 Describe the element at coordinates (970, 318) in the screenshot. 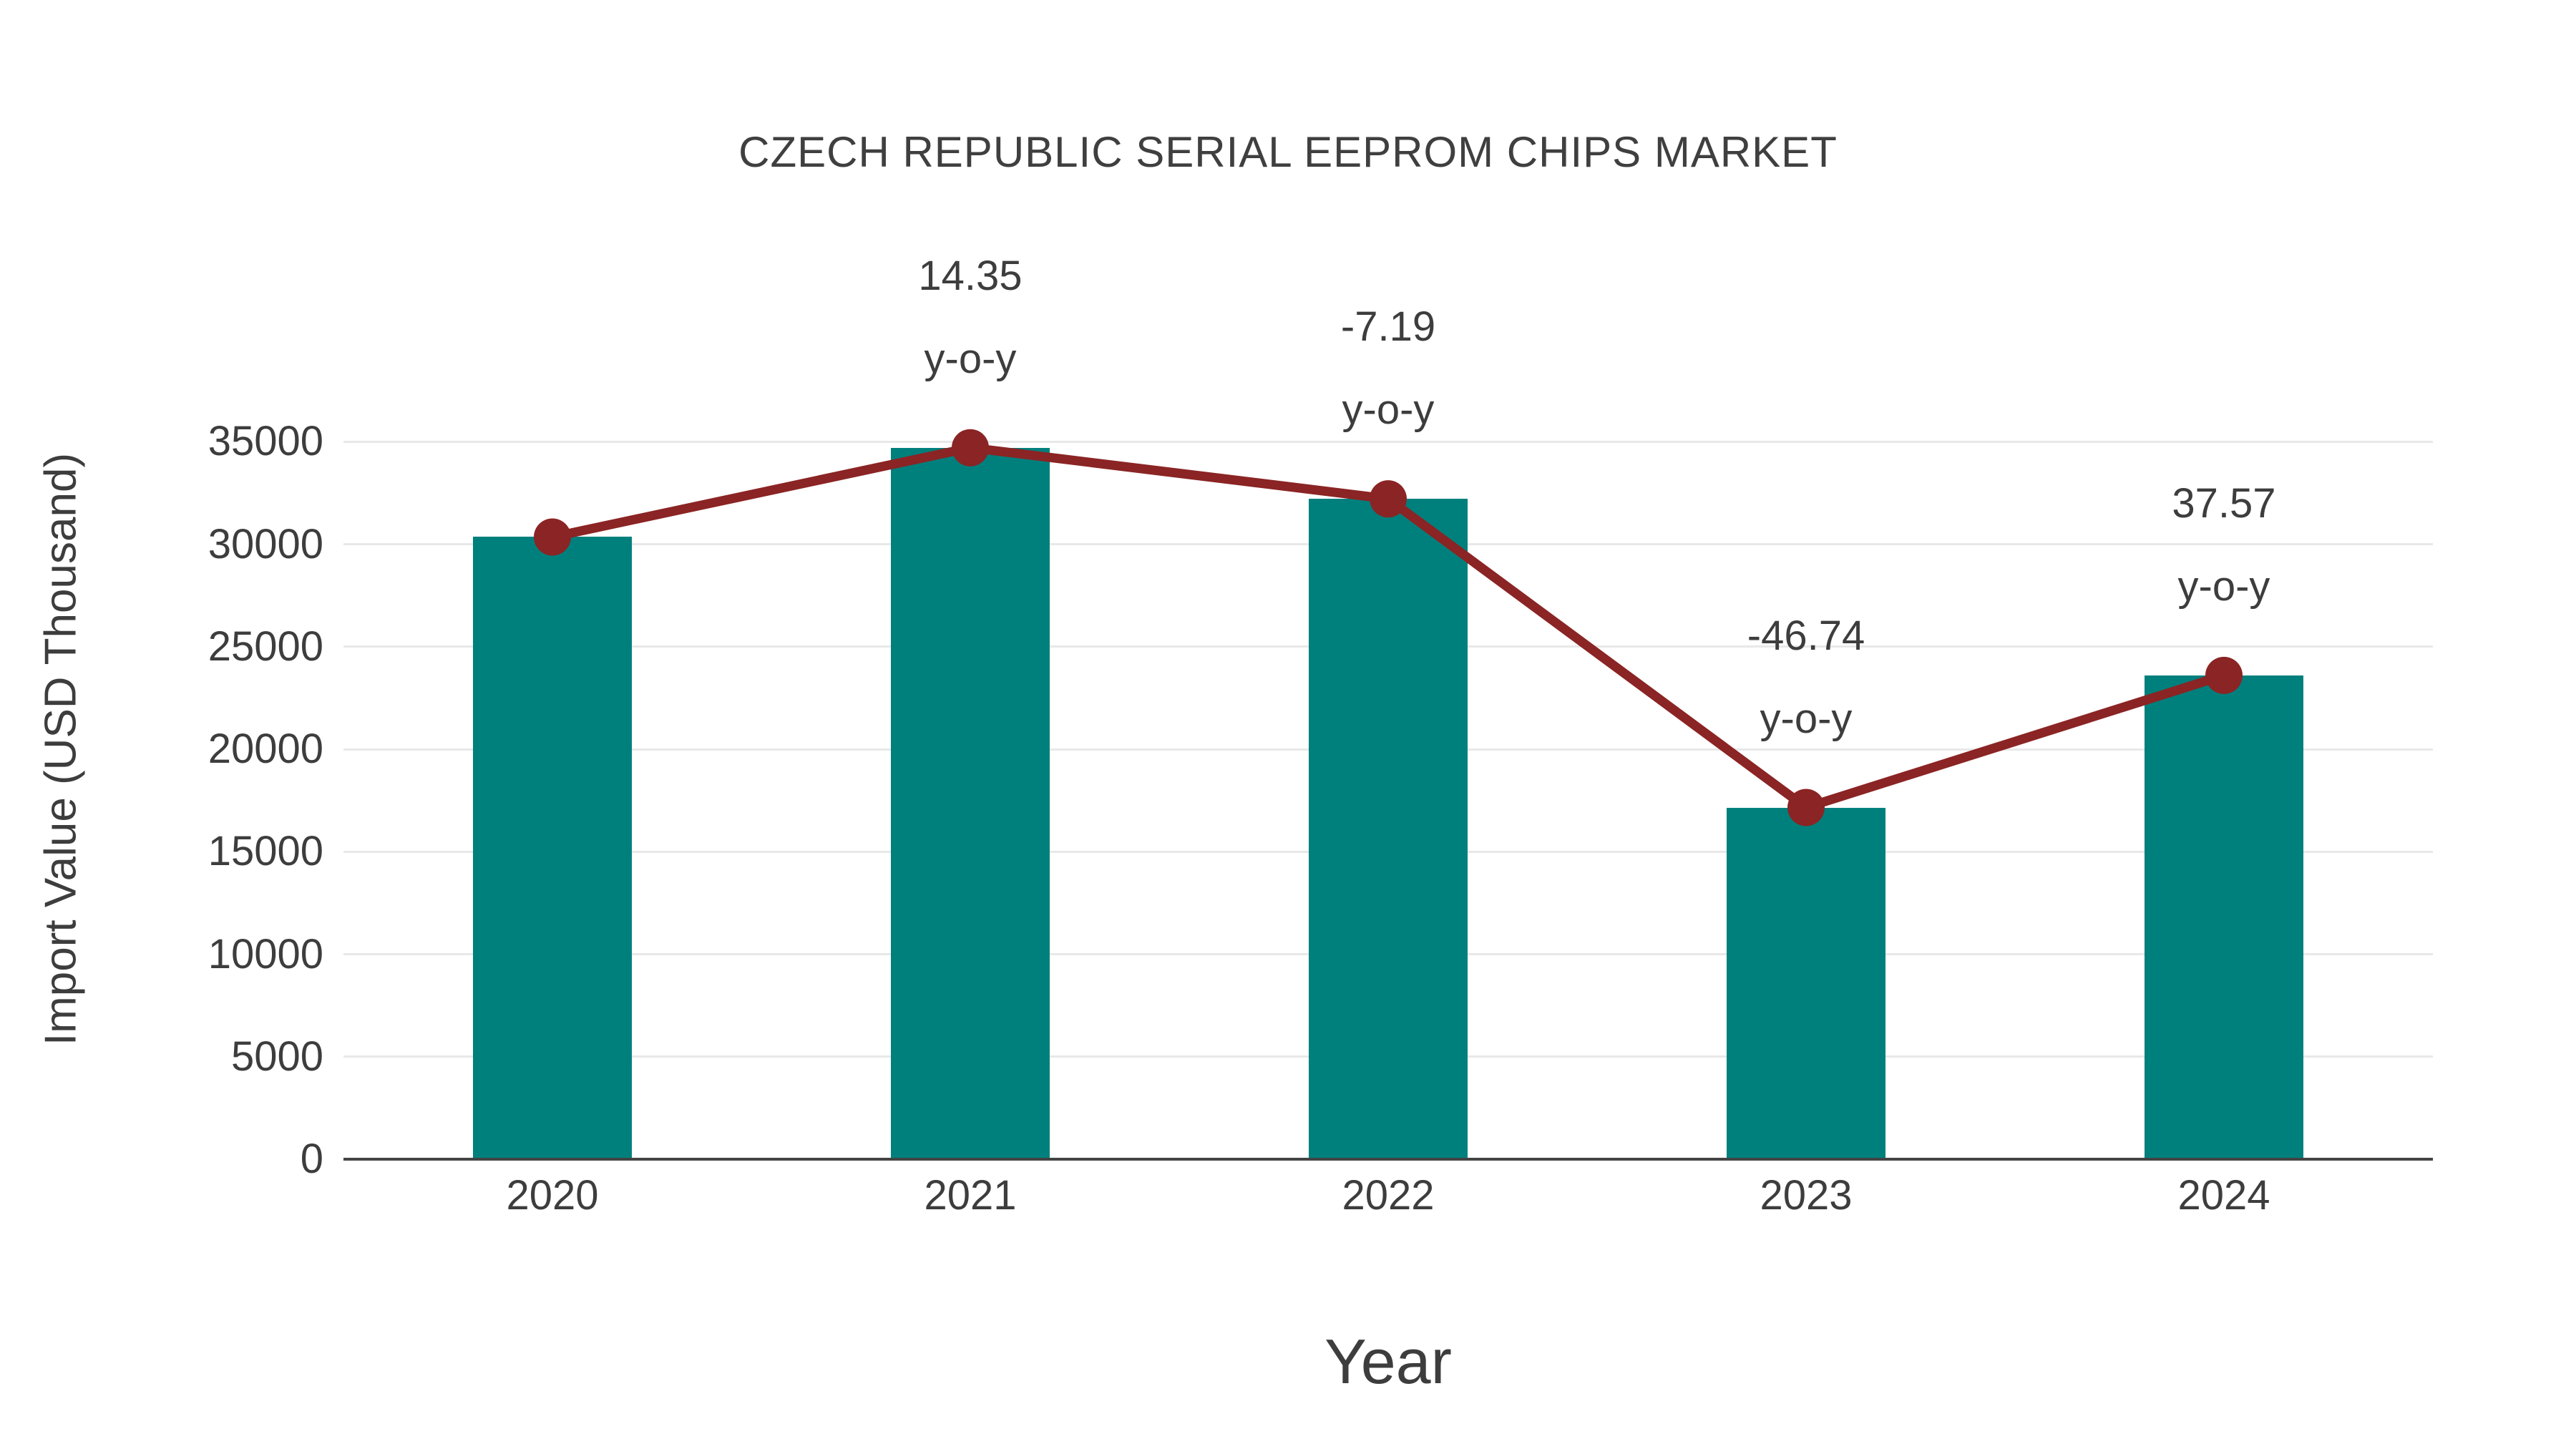

I see `annotation-2021: 14.35 y-o-y` at that location.